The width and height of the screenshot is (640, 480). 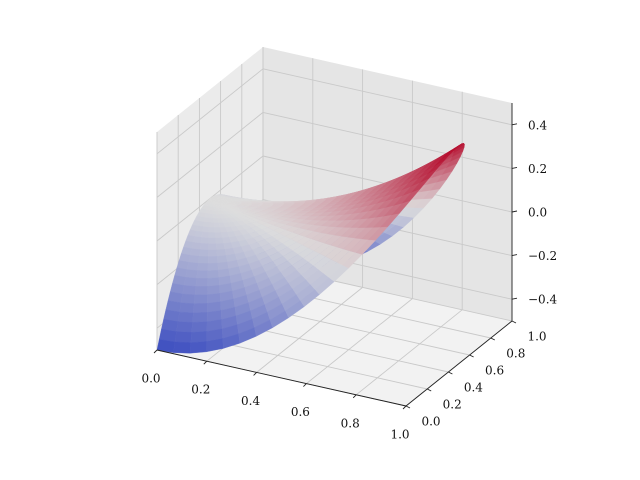 What do you see at coordinates (536, 337) in the screenshot?
I see `y-tick-label: 1.0` at bounding box center [536, 337].